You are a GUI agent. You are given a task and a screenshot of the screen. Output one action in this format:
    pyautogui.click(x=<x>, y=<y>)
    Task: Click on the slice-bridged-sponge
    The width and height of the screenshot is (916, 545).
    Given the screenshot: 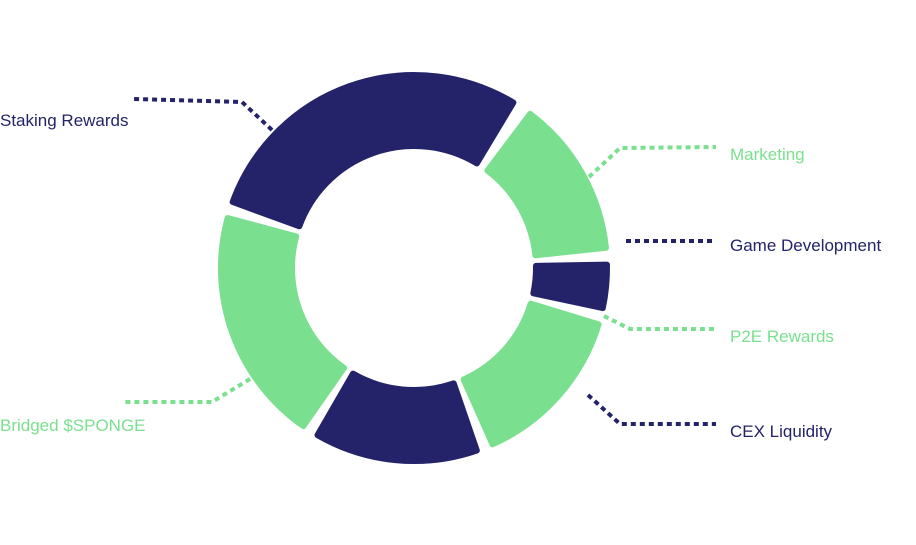 What is the action you would take?
    pyautogui.click(x=283, y=322)
    